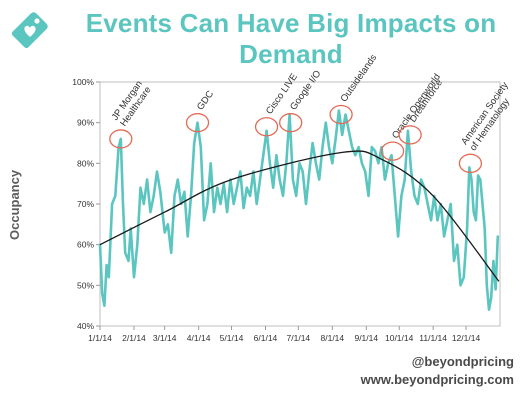 Image resolution: width=528 pixels, height=400 pixels. Describe the element at coordinates (433, 338) in the screenshot. I see `x-tick-label: 11/1/14` at that location.